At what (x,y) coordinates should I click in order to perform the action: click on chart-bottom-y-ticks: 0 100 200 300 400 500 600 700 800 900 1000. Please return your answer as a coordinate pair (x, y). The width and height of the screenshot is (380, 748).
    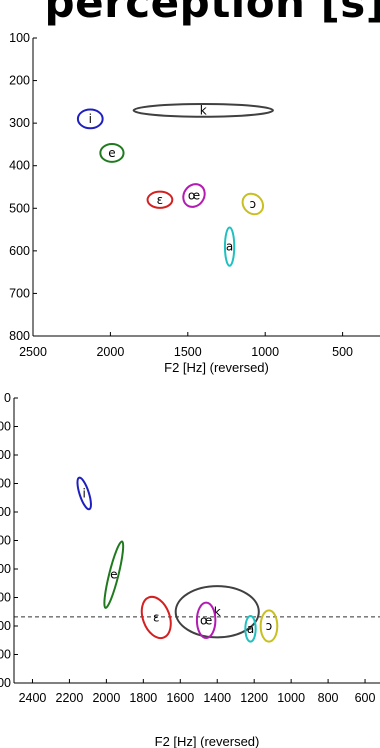
    Looking at the image, I should click on (9, 540).